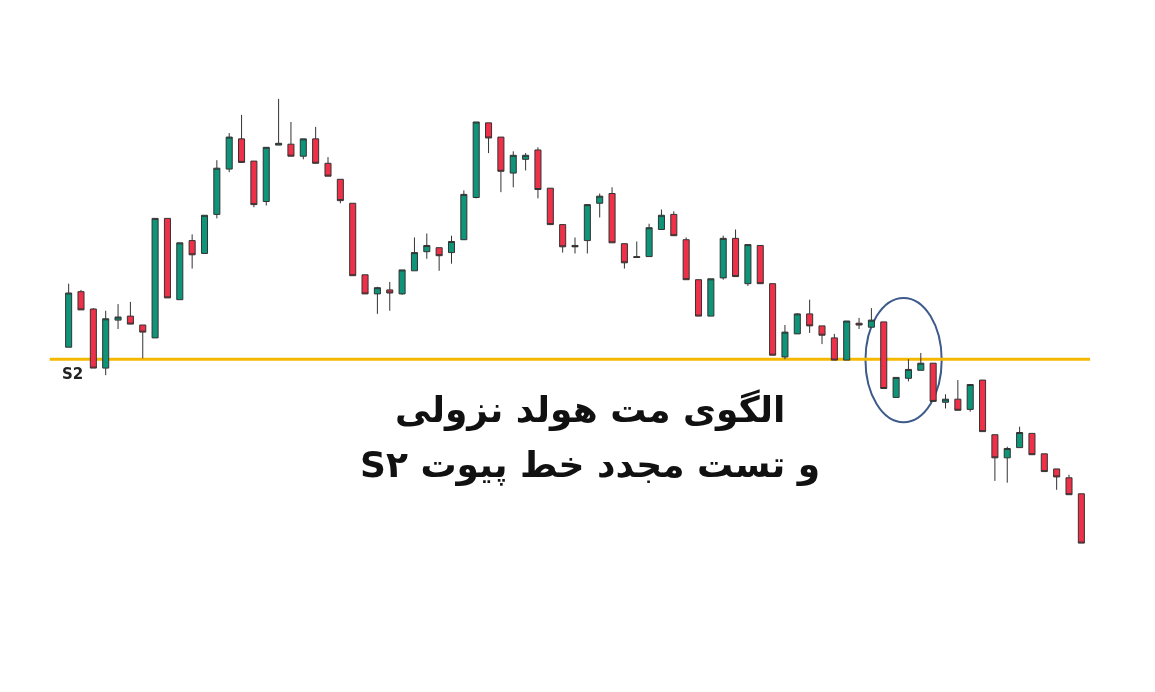 This screenshot has width=1155, height=692. What do you see at coordinates (590, 465) in the screenshot?
I see `annotation: و تست مجدد خط پیوت S۲` at bounding box center [590, 465].